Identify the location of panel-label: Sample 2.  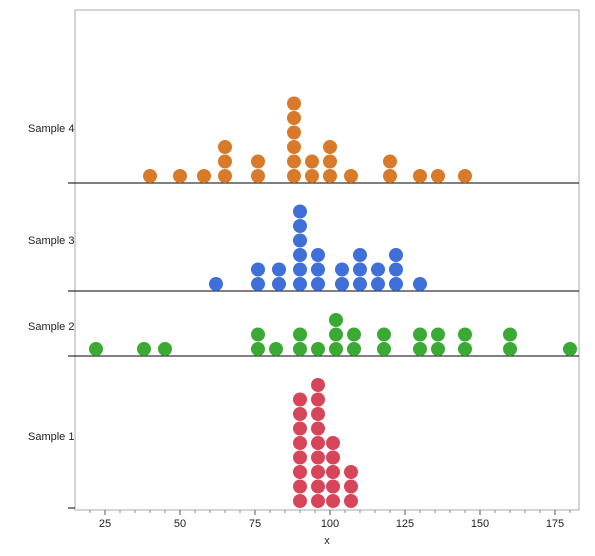
(51, 327).